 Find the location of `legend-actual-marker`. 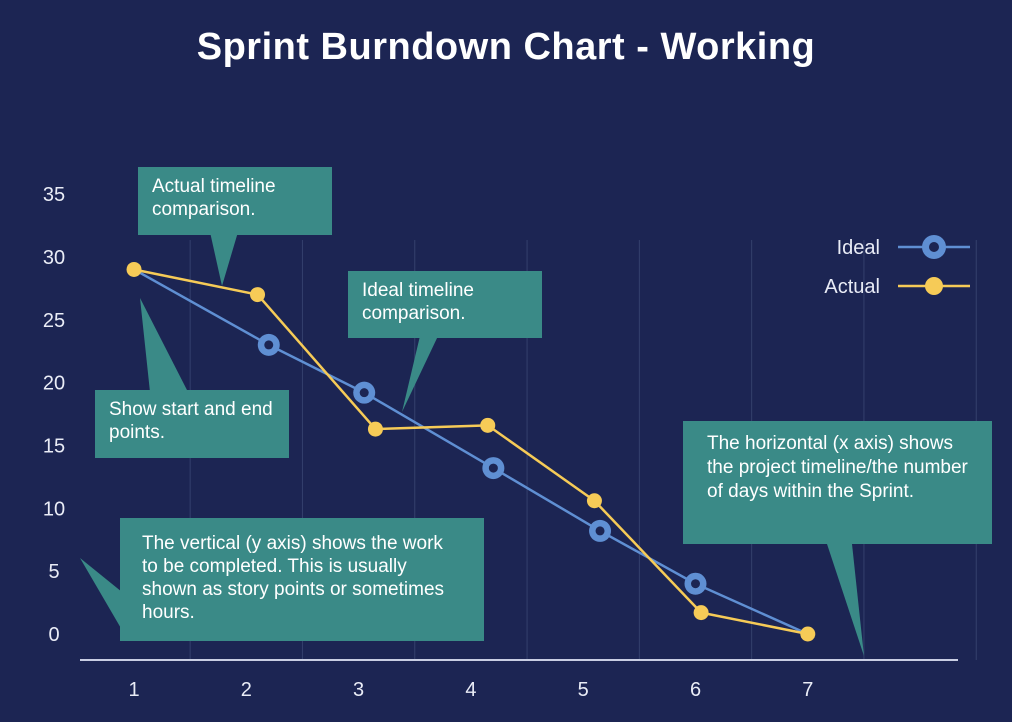

legend-actual-marker is located at coordinates (934, 286).